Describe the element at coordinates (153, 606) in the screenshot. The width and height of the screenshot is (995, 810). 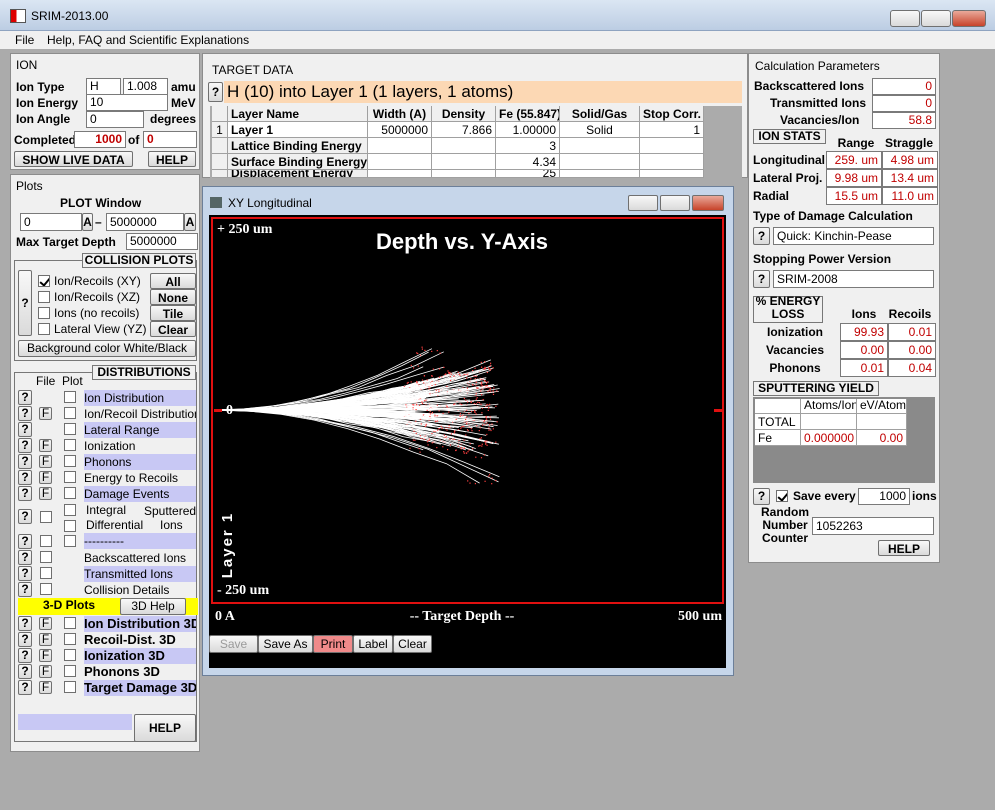
I see `button: 3D Help` at that location.